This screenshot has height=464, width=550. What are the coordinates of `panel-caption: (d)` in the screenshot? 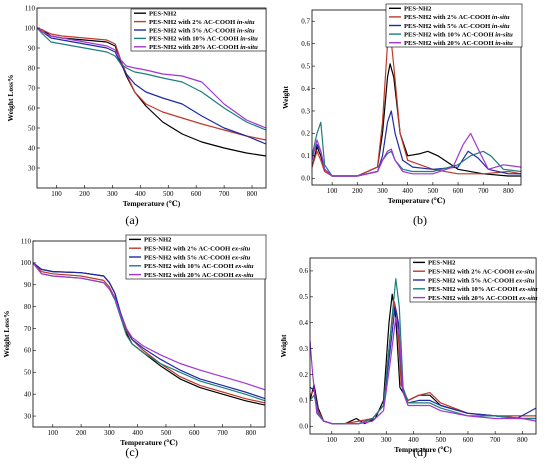 It's located at (420, 452).